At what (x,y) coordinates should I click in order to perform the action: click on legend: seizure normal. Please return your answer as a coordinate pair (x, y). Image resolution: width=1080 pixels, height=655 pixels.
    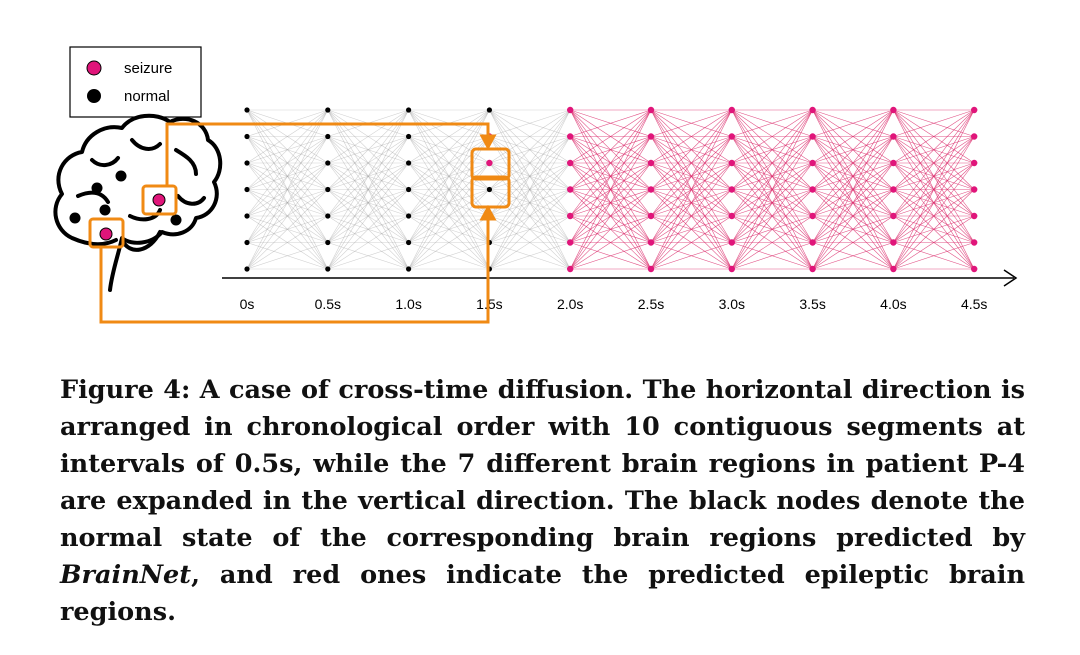
    Looking at the image, I should click on (135, 82).